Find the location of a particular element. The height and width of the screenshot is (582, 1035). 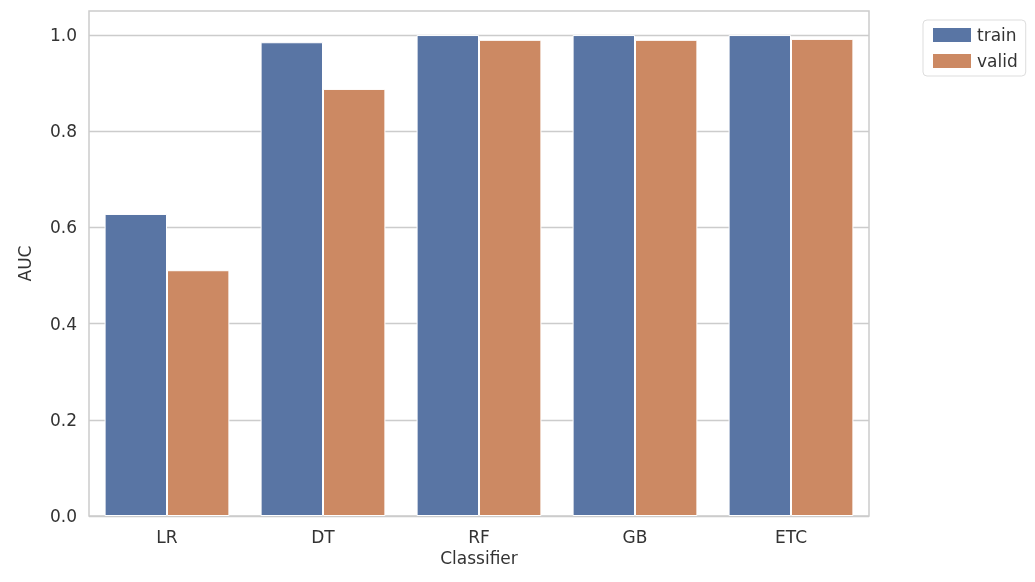

x-tick-label: GB is located at coordinates (635, 536).